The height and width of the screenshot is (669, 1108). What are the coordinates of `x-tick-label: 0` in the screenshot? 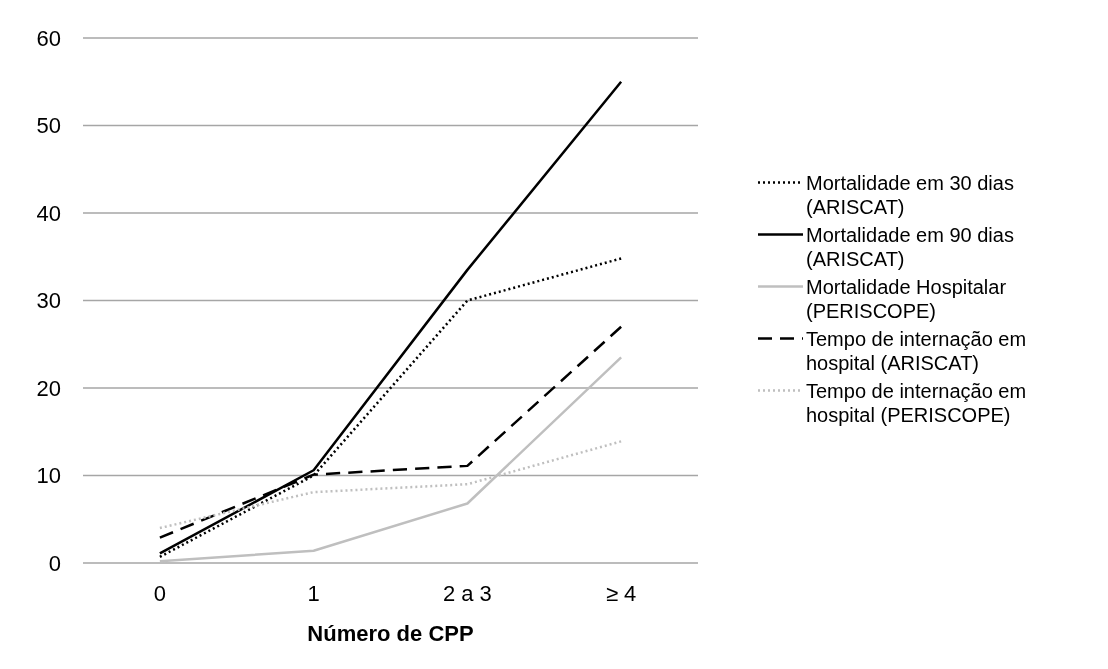 It's located at (159, 593).